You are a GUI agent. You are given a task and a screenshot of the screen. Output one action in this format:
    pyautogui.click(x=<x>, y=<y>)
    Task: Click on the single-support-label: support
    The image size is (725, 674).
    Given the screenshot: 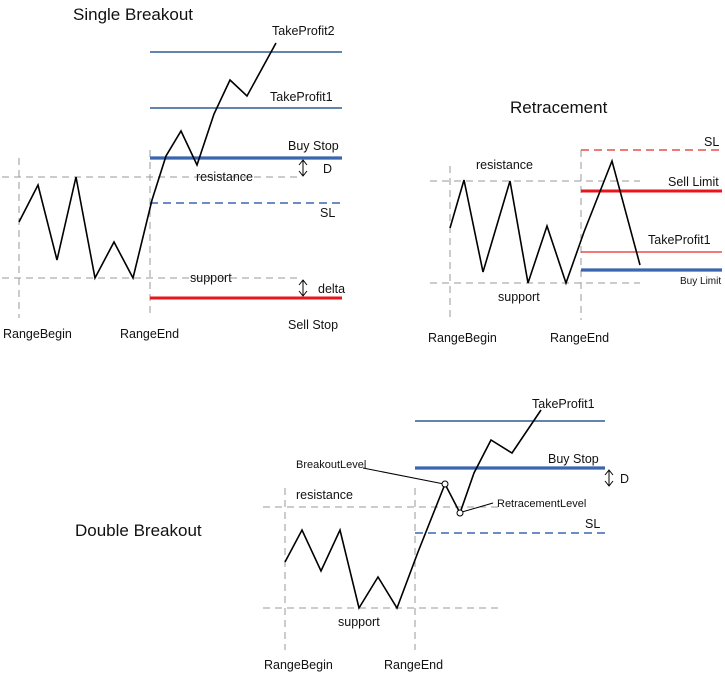 What is the action you would take?
    pyautogui.click(x=211, y=278)
    